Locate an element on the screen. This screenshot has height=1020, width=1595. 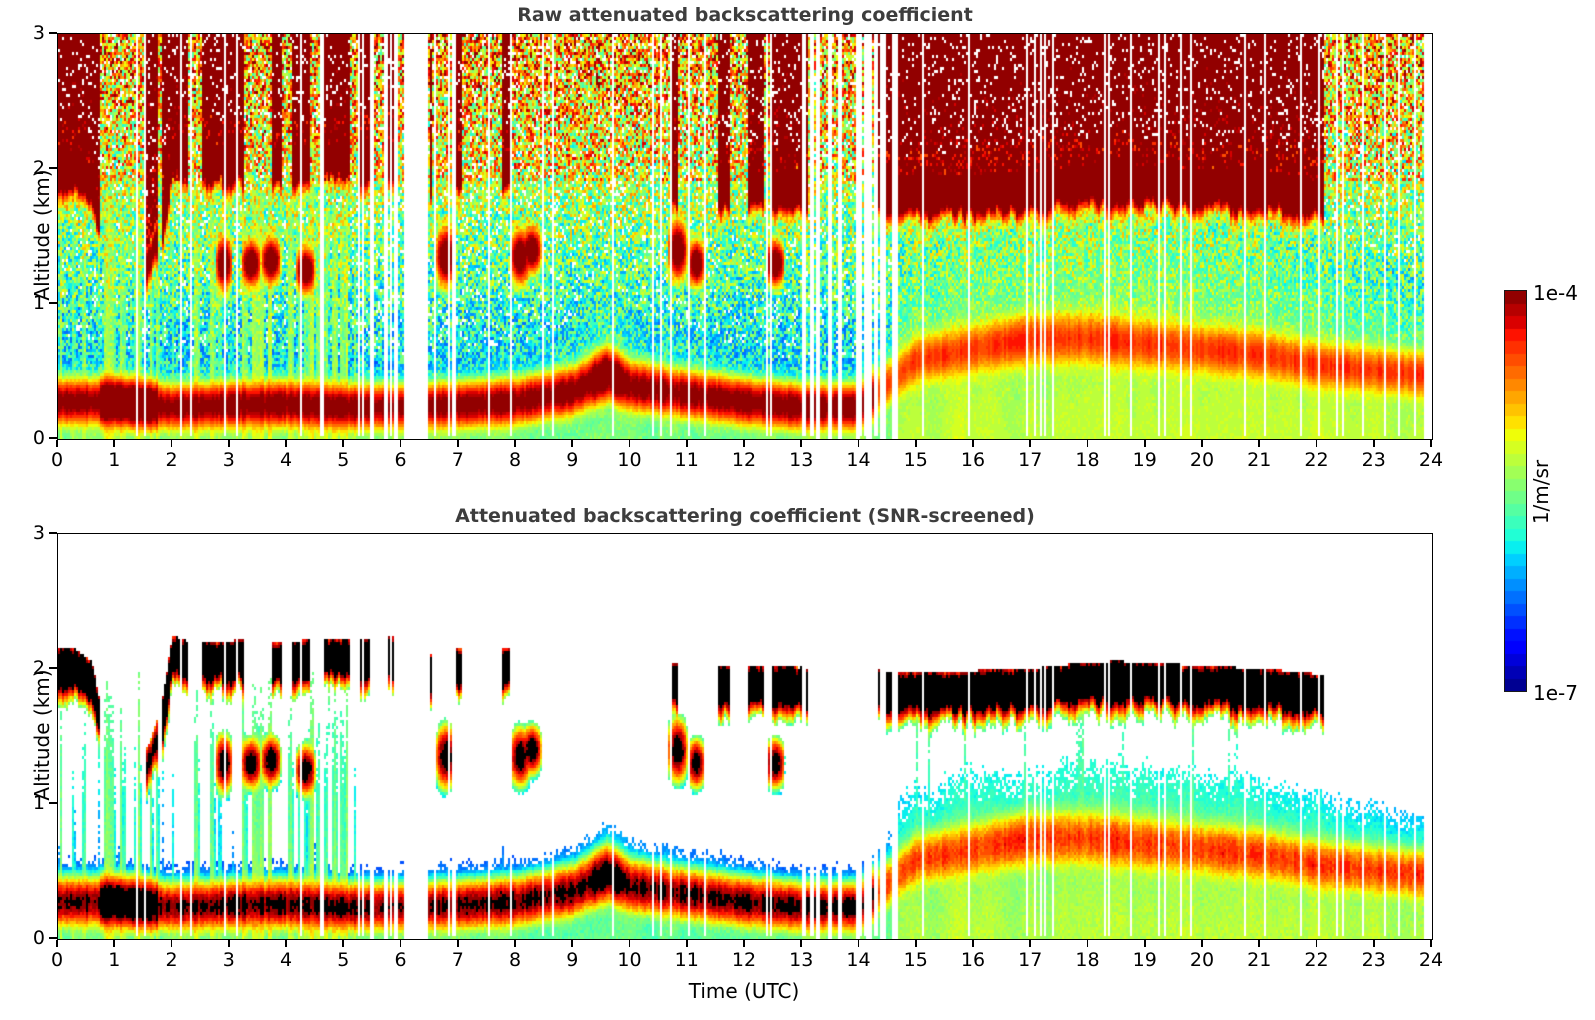
x-tick-label: 14 is located at coordinates (858, 460).